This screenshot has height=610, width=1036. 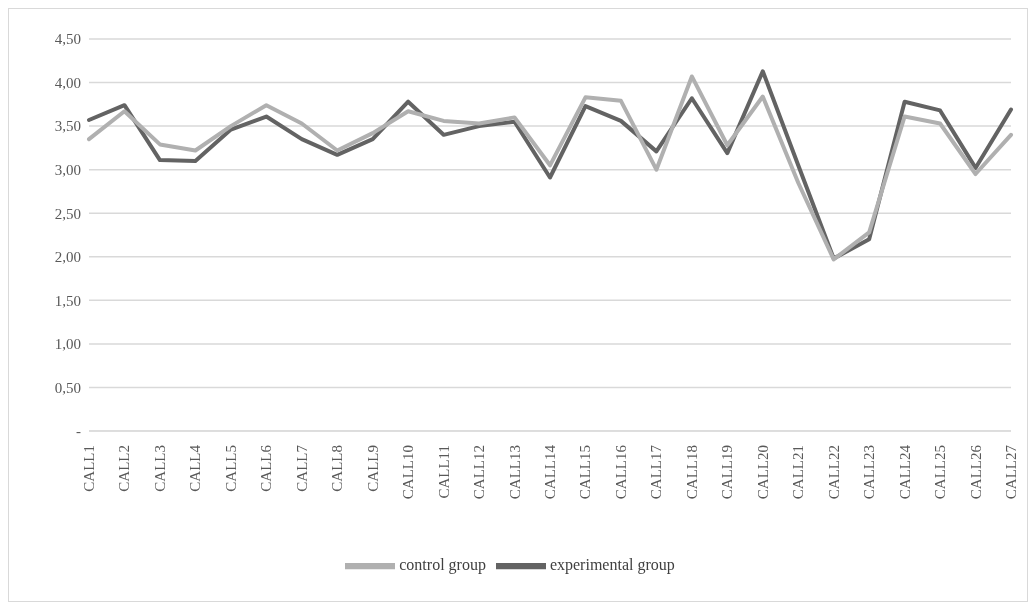 I want to click on y-tick-label: 3,00, so click(x=67, y=169).